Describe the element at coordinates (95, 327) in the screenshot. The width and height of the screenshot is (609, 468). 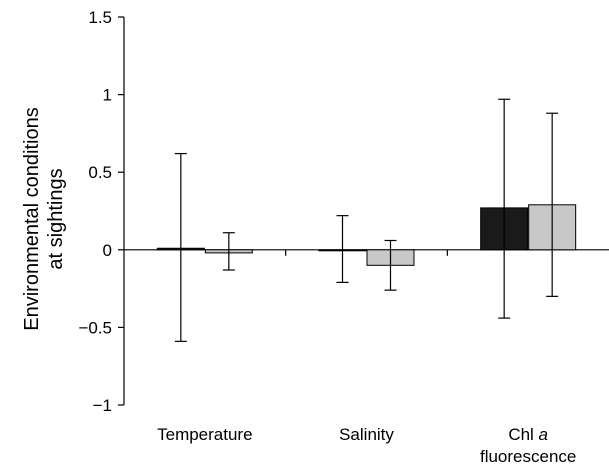
I see `y-tick-label: −0.5` at that location.